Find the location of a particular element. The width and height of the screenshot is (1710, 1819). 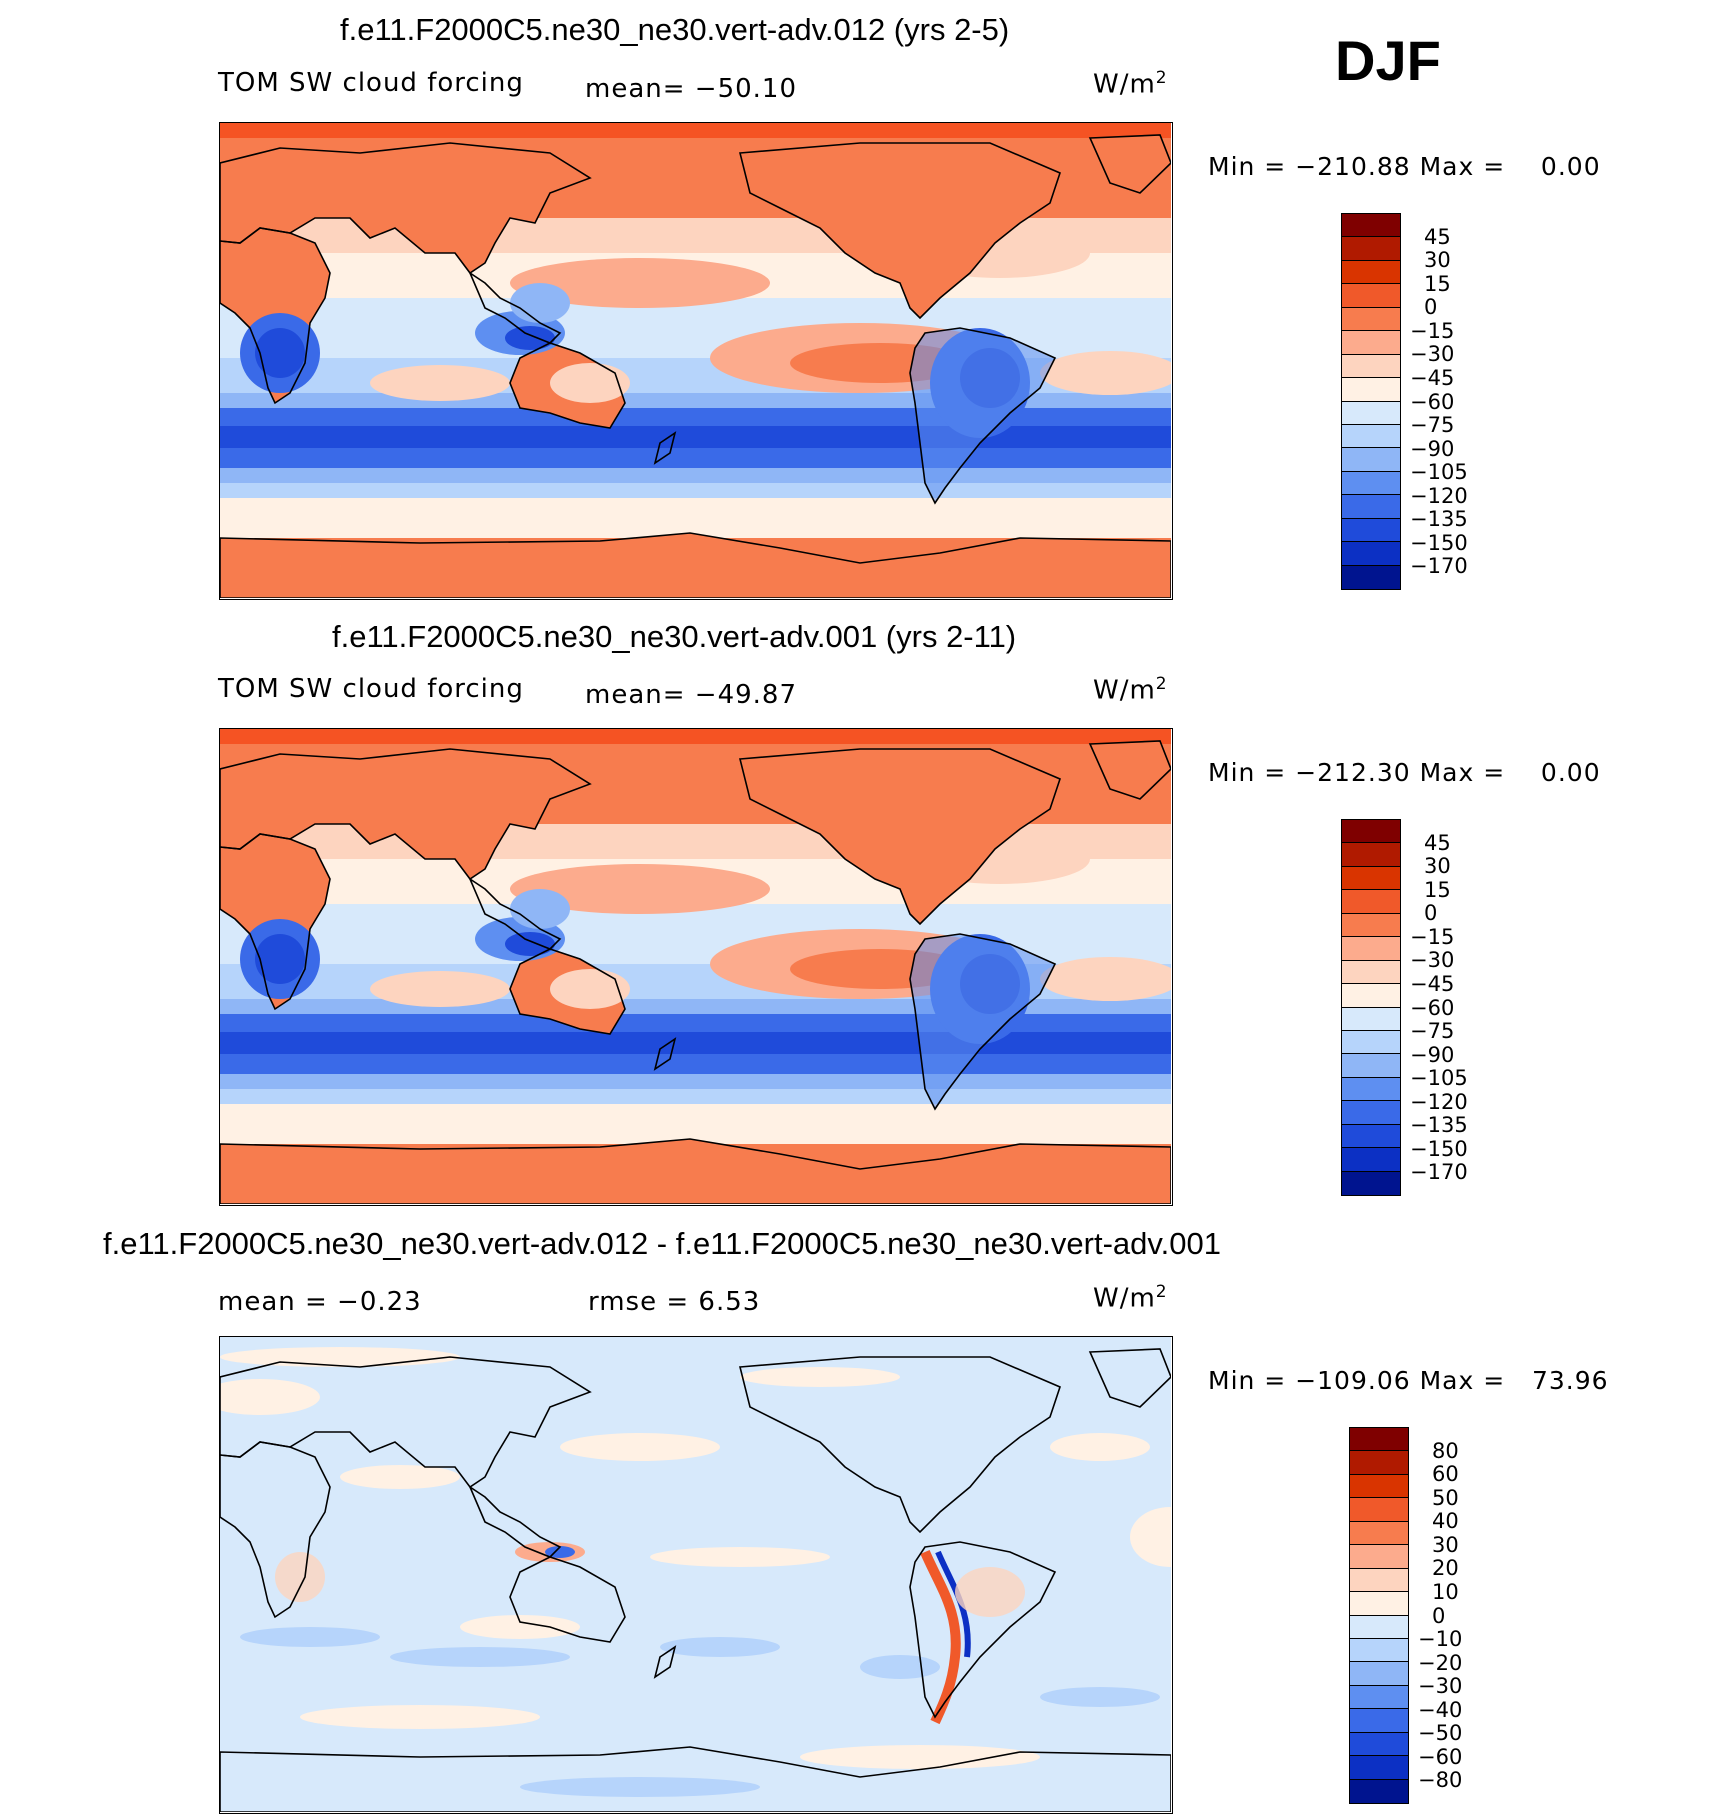

colorbar-tick-label: 10 is located at coordinates (1445, 1591).